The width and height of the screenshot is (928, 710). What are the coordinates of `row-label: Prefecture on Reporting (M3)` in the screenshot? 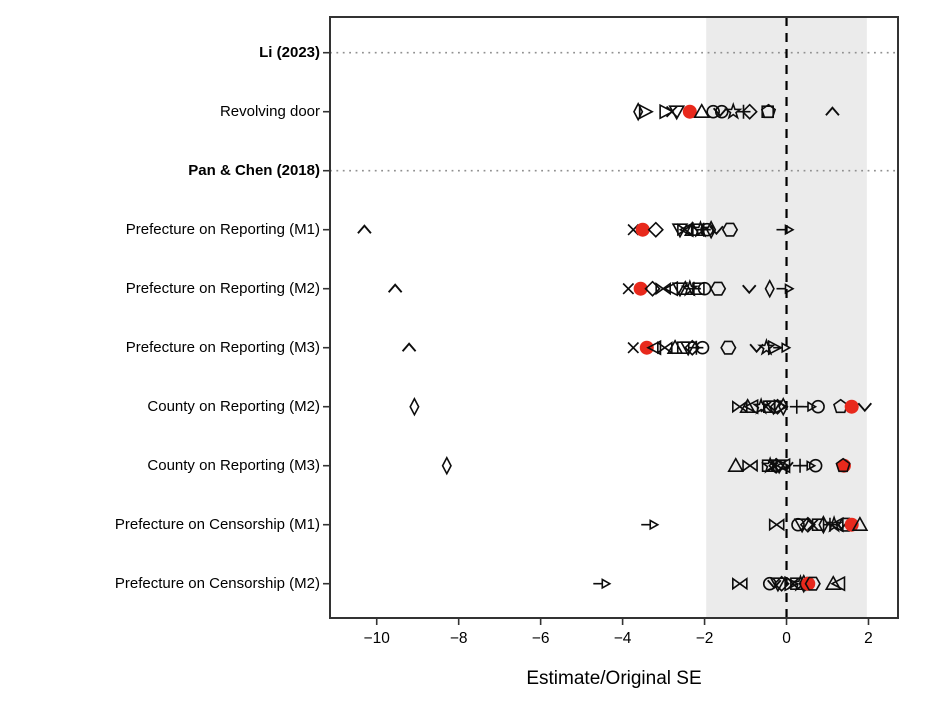 It's located at (222, 347).